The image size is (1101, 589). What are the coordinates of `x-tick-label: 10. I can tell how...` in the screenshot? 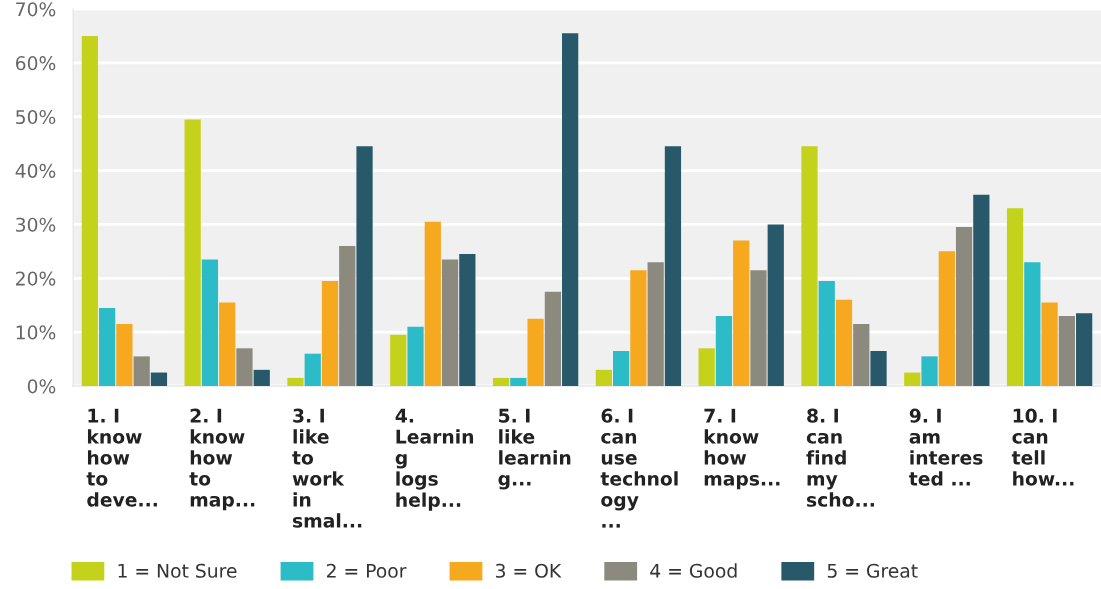 It's located at (1042, 447).